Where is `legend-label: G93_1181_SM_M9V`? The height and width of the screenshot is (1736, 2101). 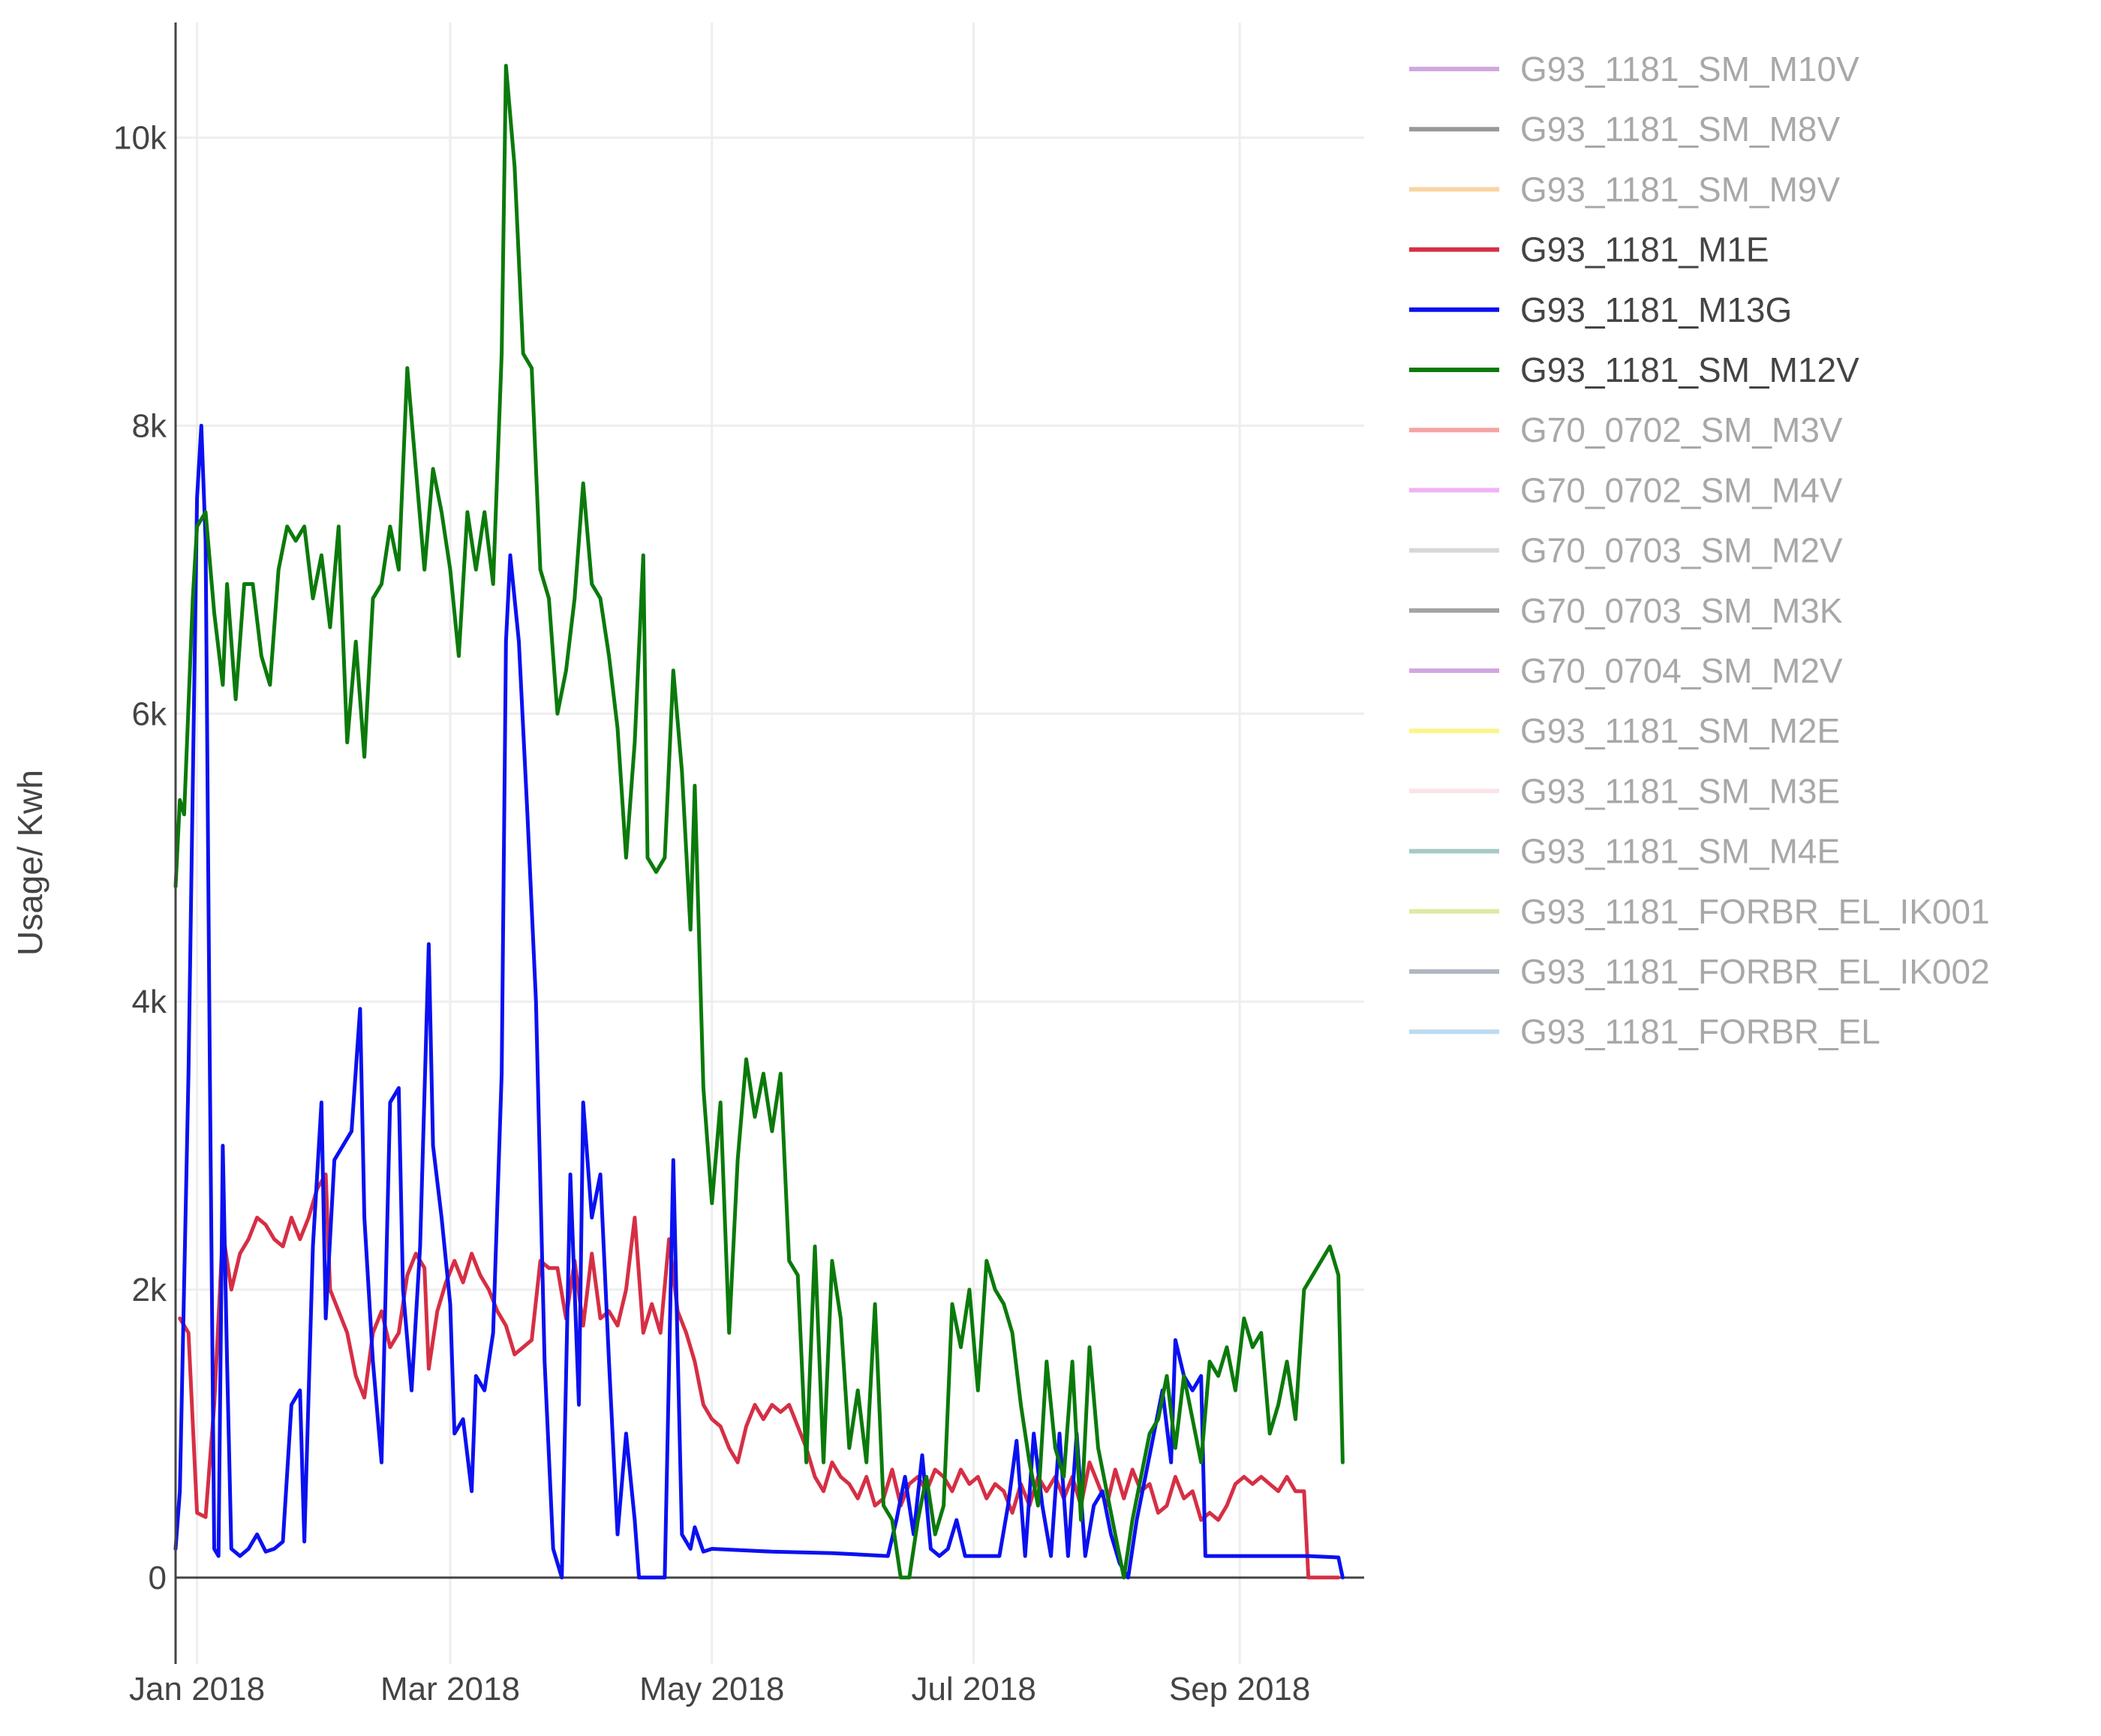
legend-label: G93_1181_SM_M9V is located at coordinates (1680, 189).